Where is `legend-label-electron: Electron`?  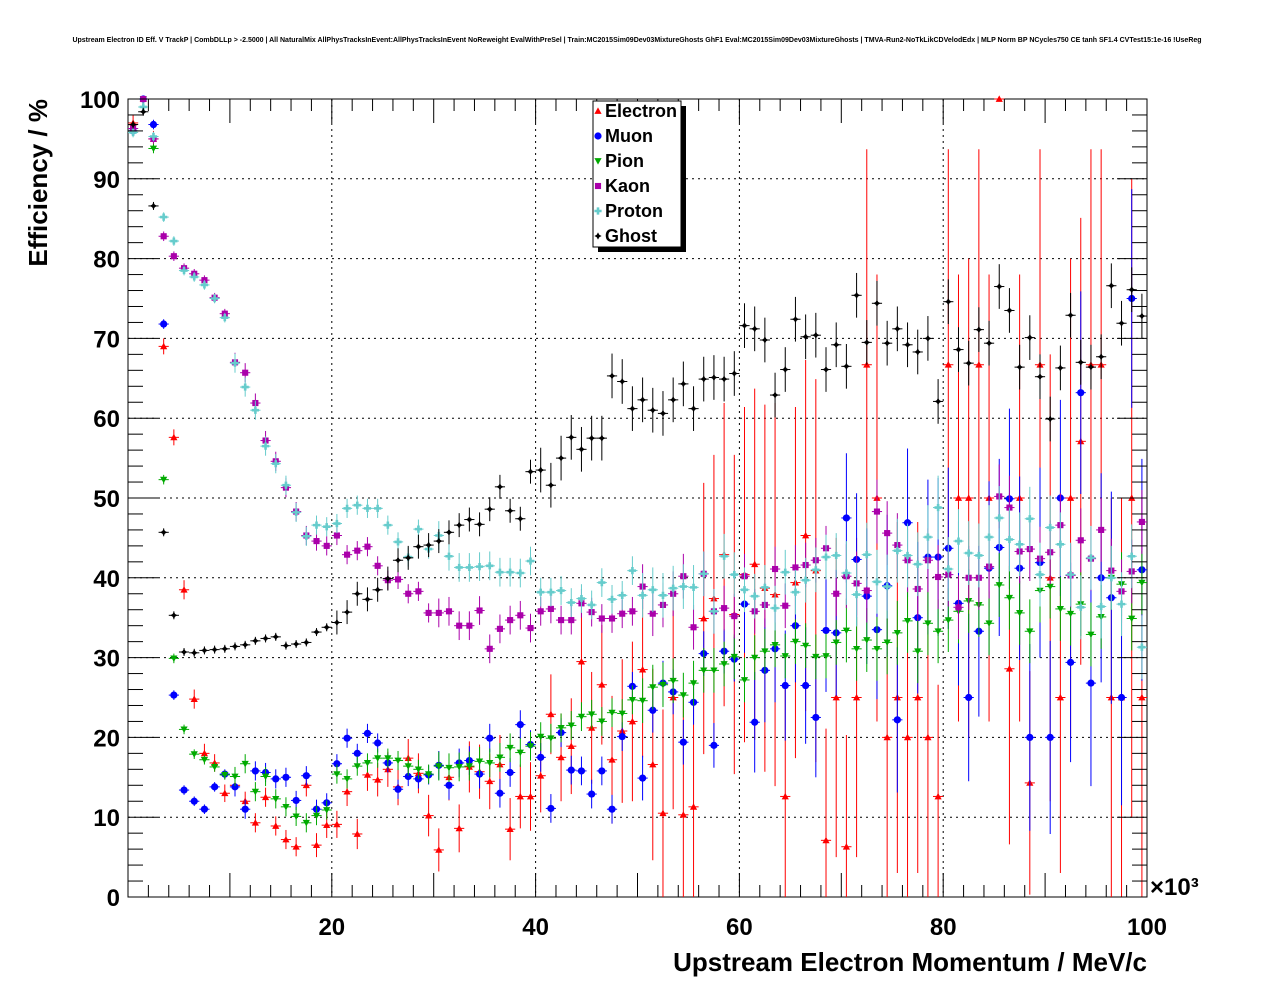
legend-label-electron: Electron is located at coordinates (641, 111).